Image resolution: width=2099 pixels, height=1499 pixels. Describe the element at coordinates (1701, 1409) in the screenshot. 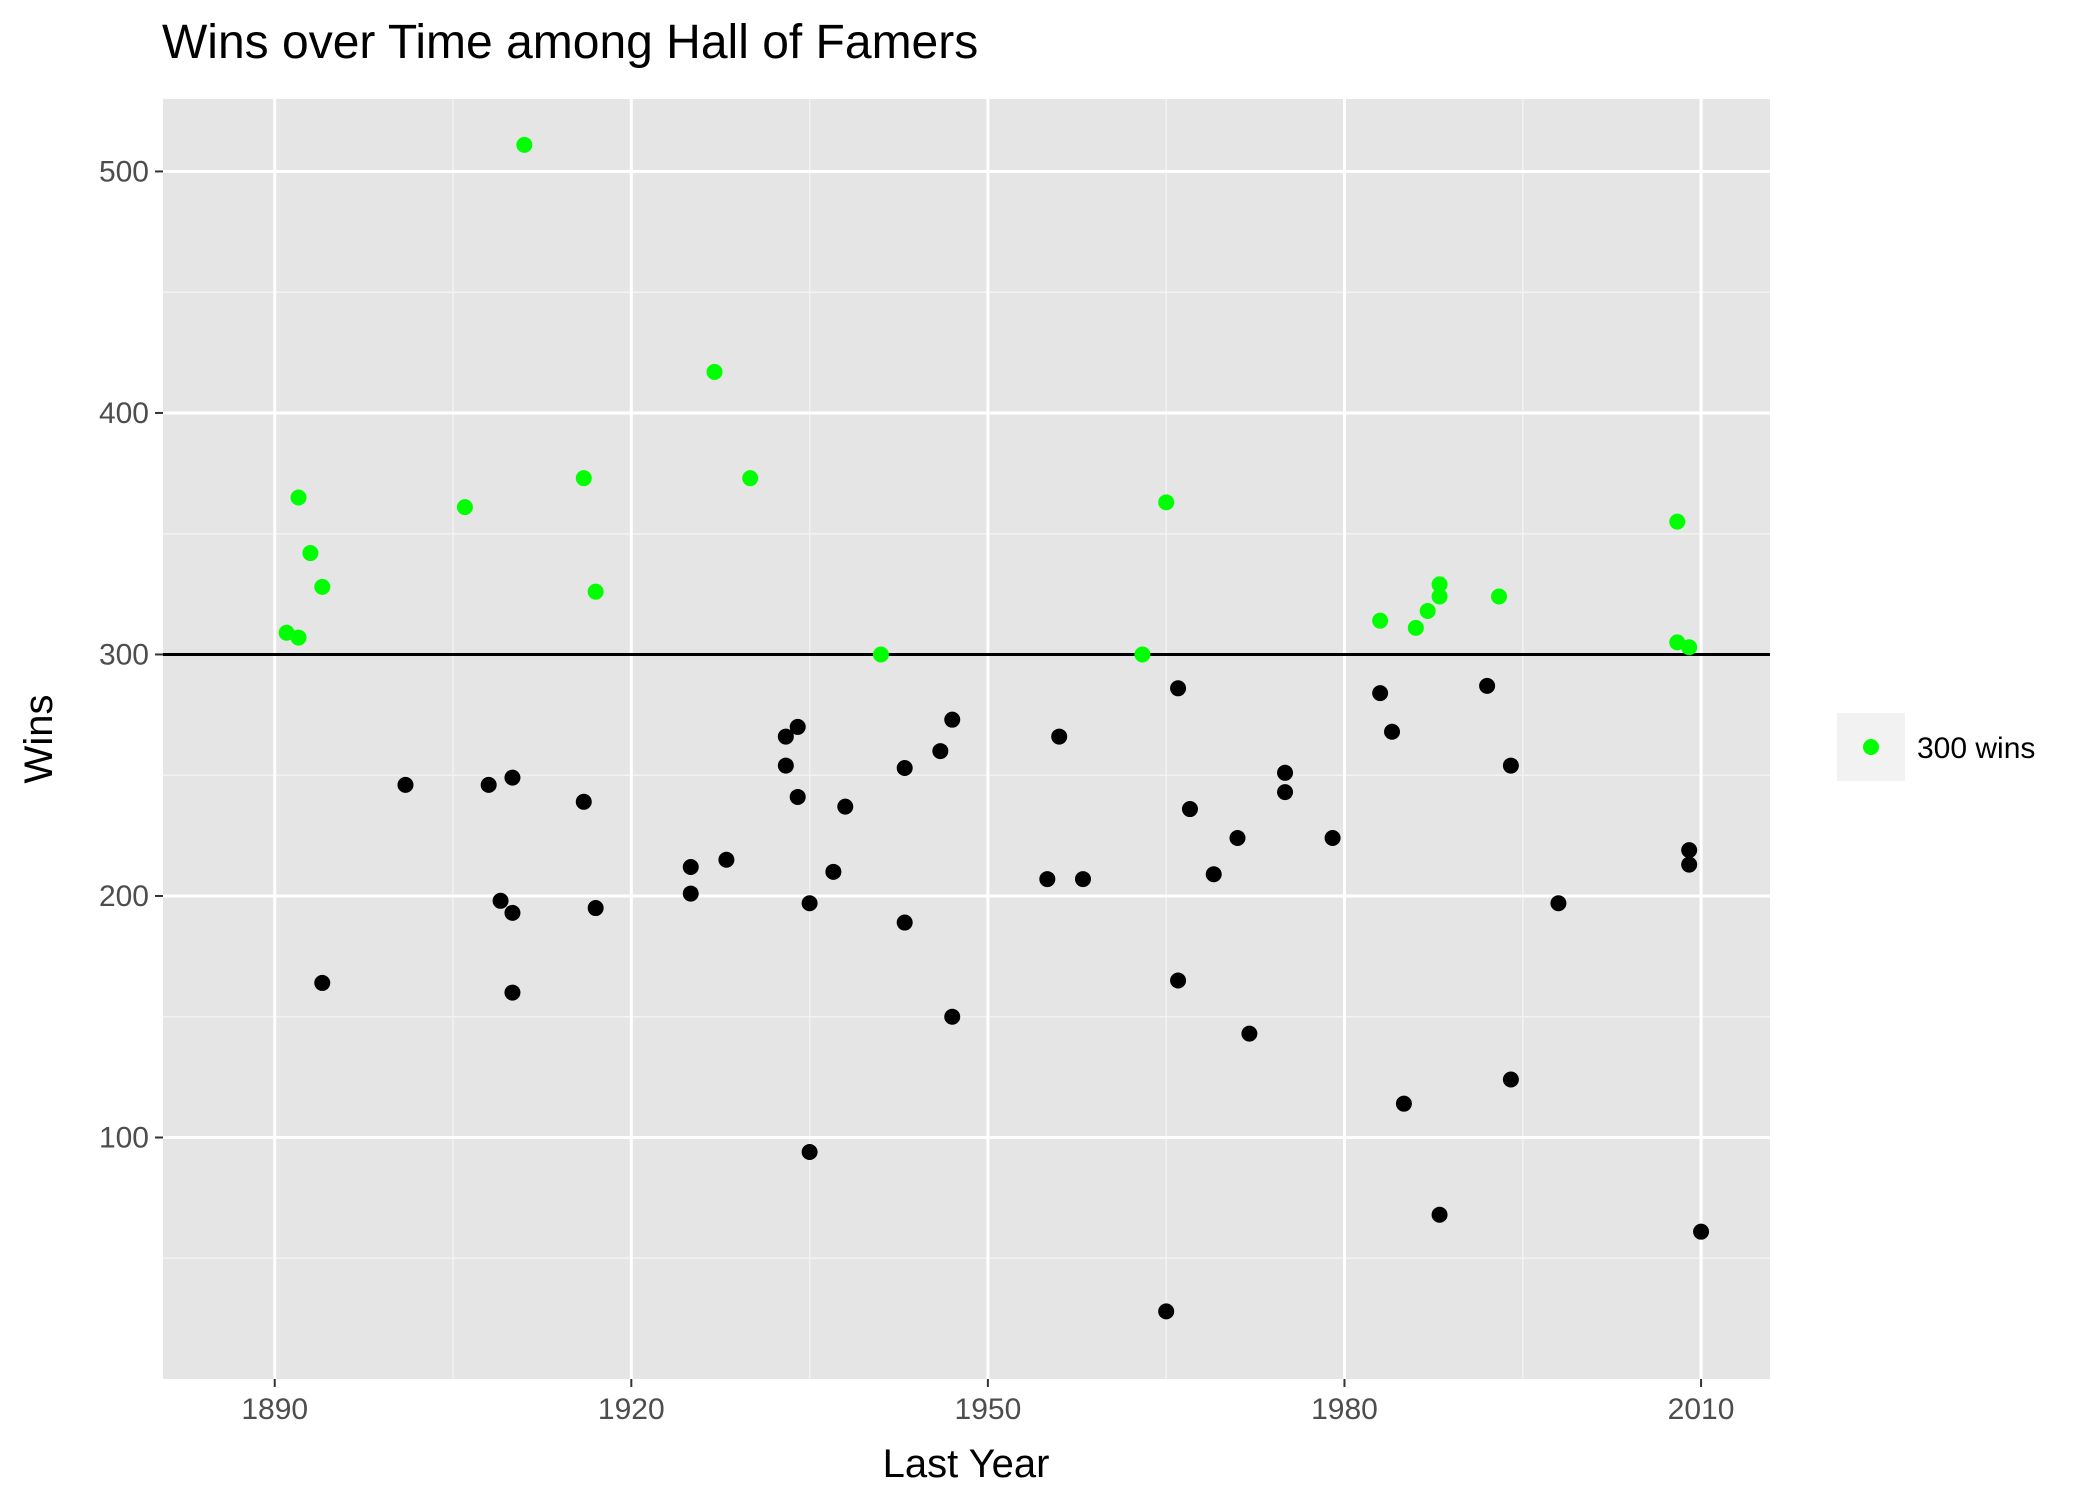

I see `x-tick-label: 2010` at that location.